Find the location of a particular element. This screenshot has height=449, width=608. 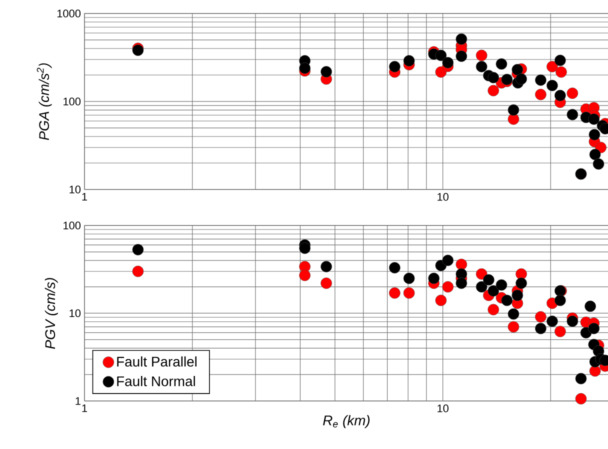

y-axis-title: PGV (cm/s) is located at coordinates (51, 313).